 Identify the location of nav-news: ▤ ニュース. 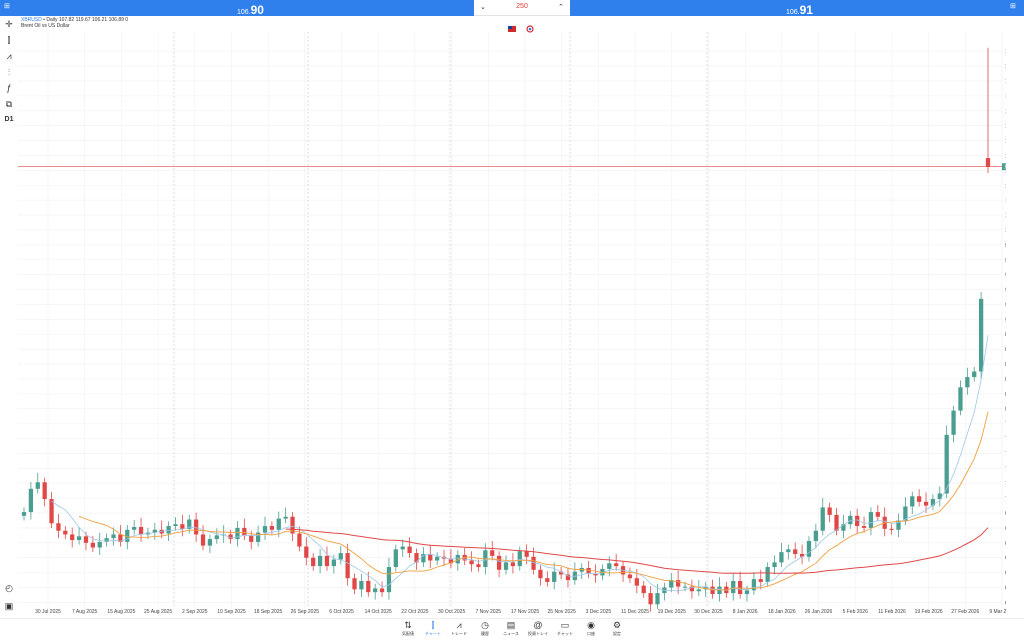
(511, 628).